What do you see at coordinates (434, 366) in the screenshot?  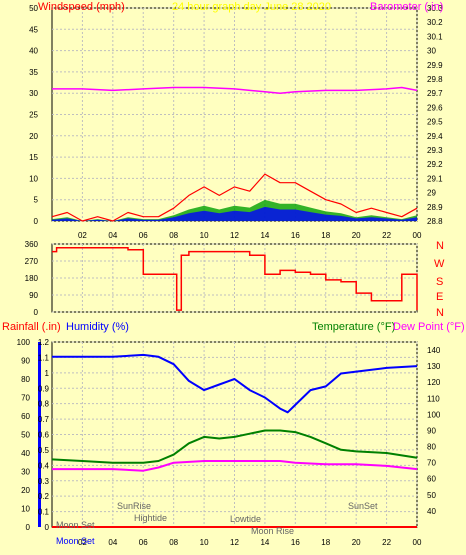 I see `tick-temperature: 130` at bounding box center [434, 366].